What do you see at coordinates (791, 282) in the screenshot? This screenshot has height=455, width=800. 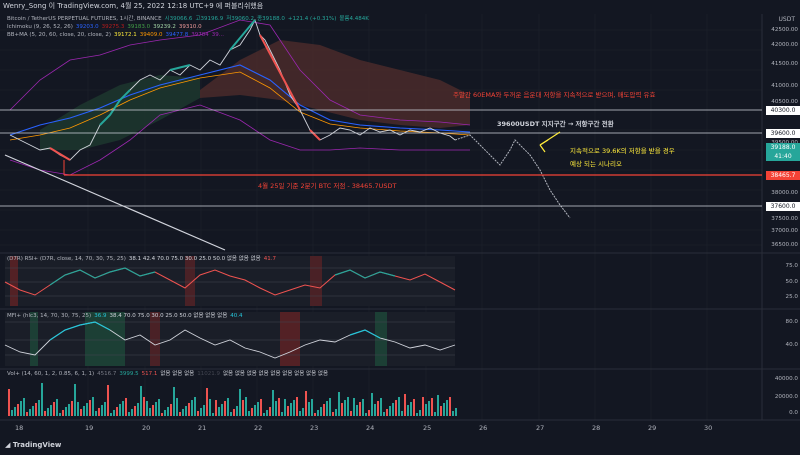 I see `rsi-axis-label: 50.0` at bounding box center [791, 282].